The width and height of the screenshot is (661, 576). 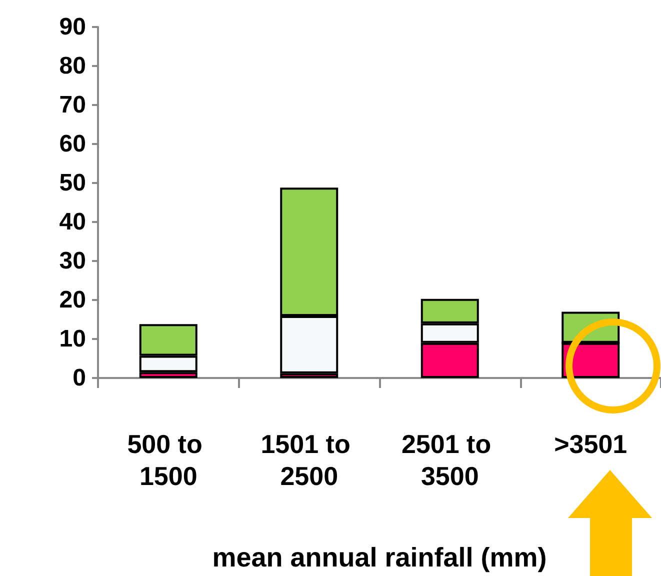 What do you see at coordinates (72, 339) in the screenshot?
I see `y-tick-label: 10` at bounding box center [72, 339].